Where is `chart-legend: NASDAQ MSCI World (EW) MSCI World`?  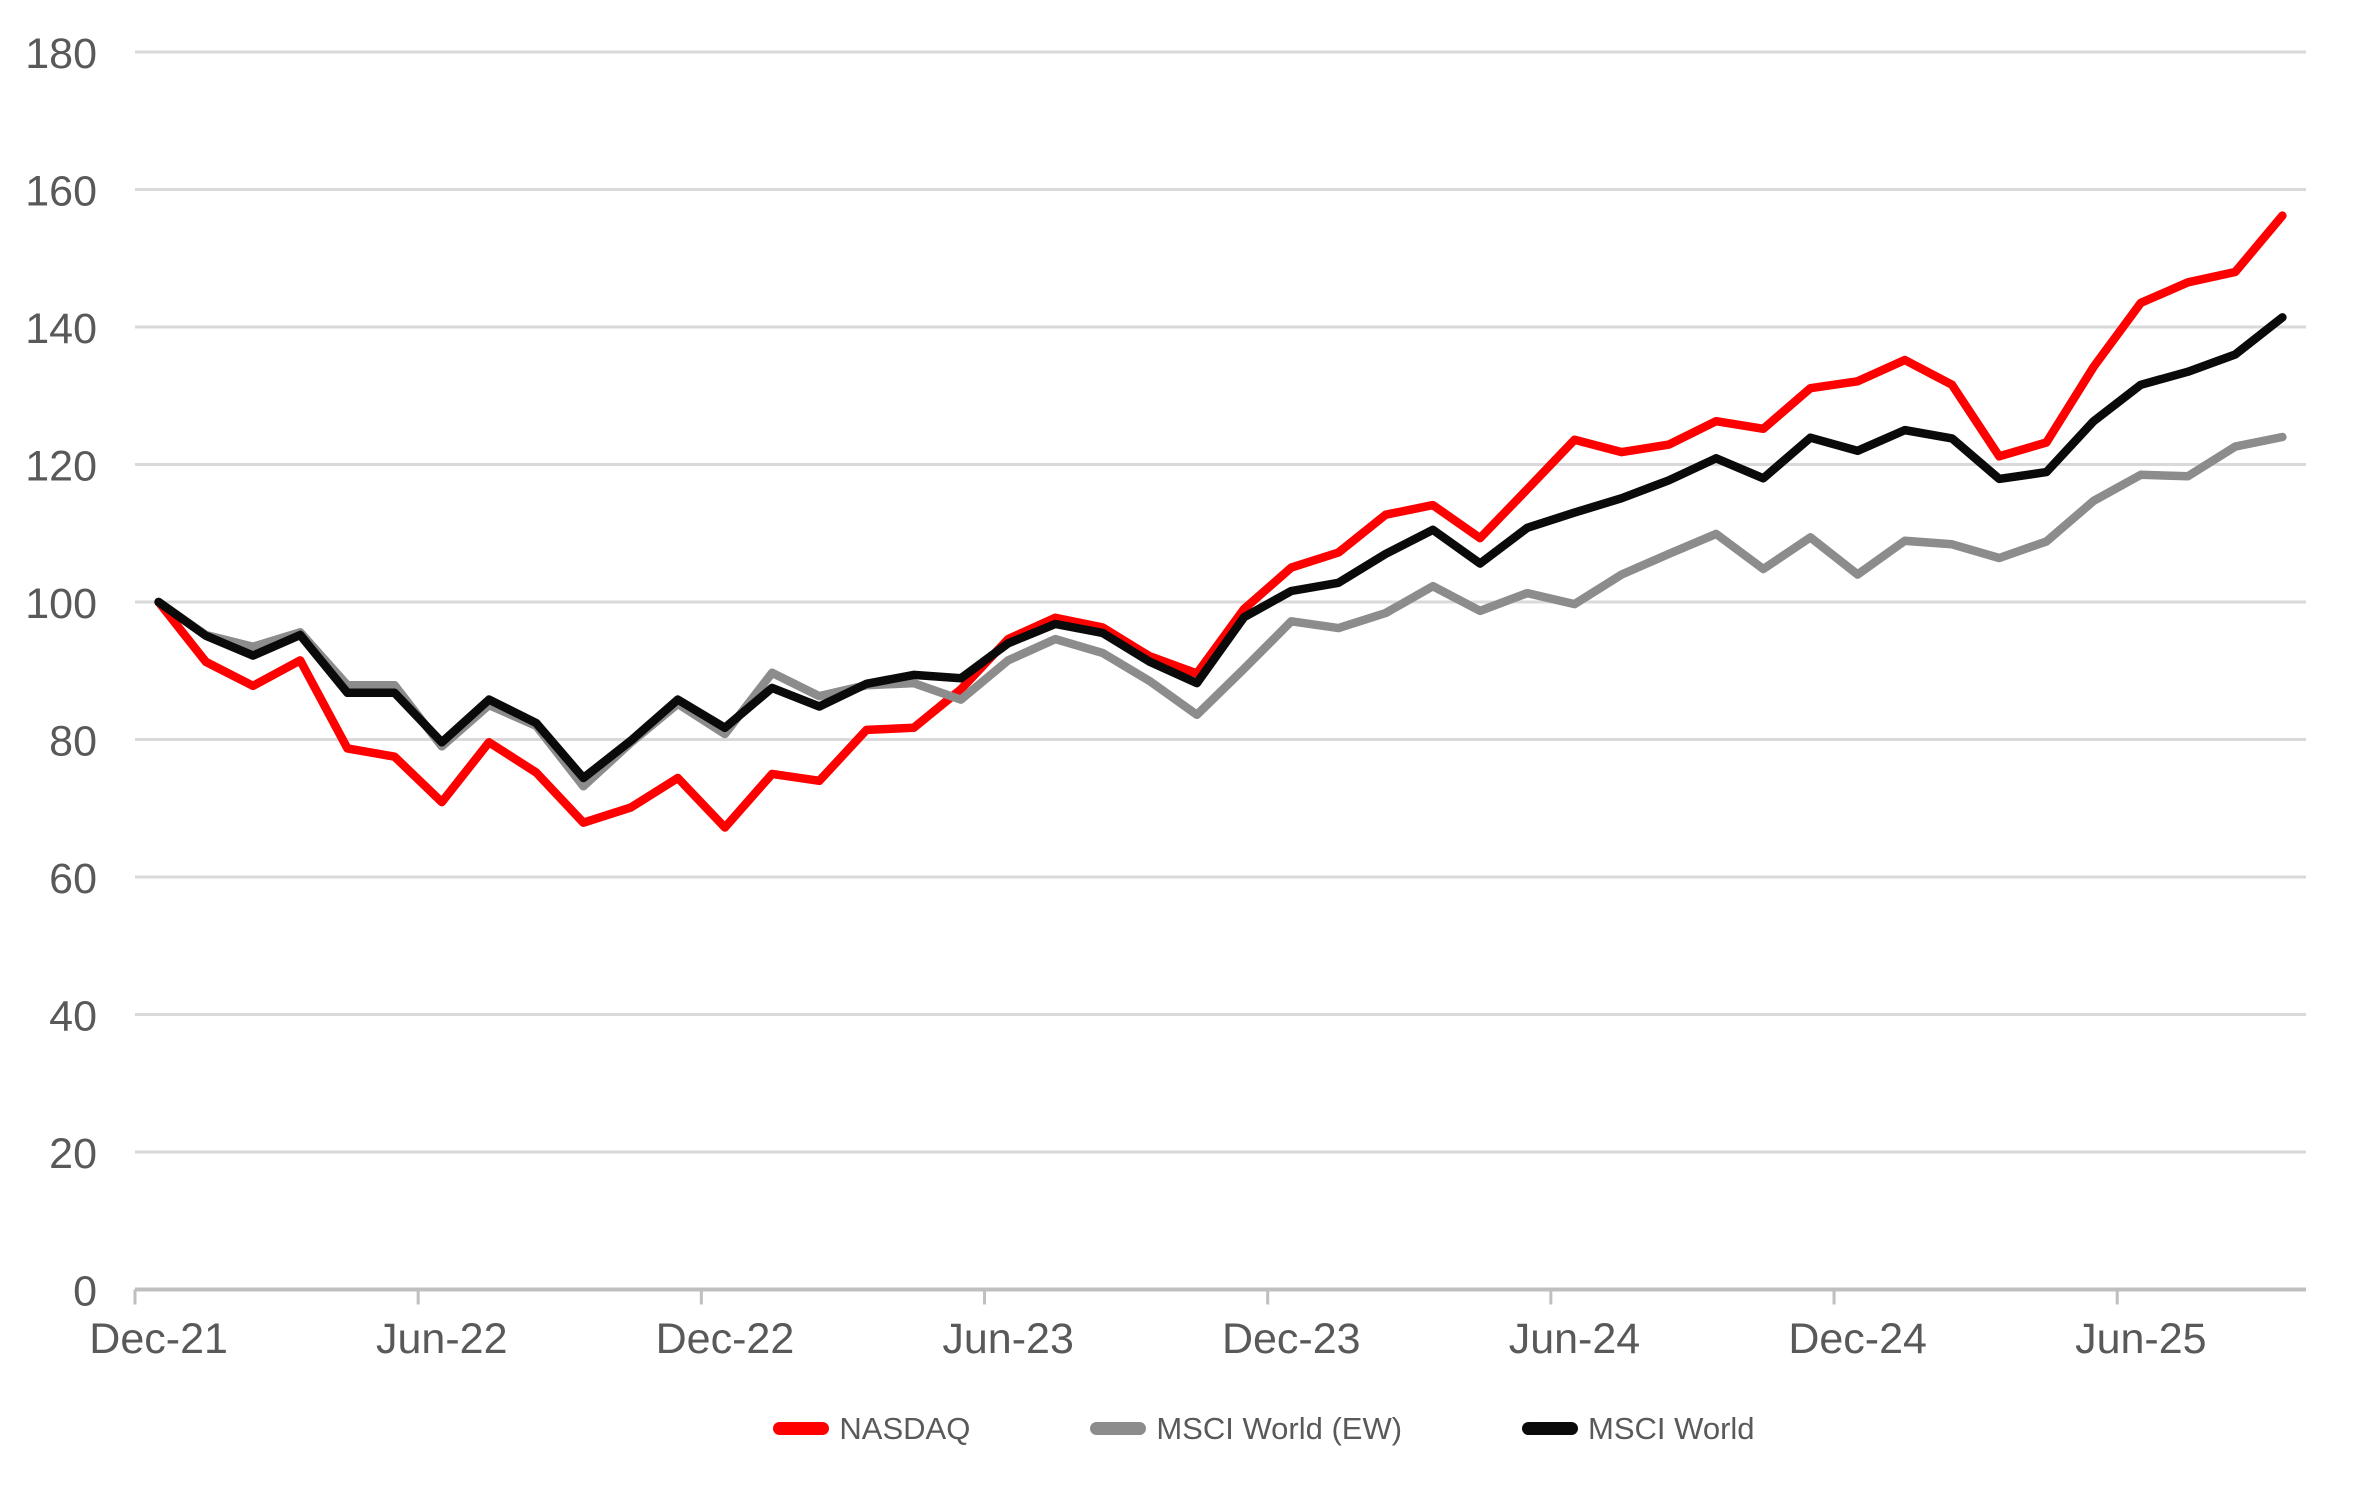
chart-legend: NASDAQ MSCI World (EW) MSCI World is located at coordinates (1221, 1428).